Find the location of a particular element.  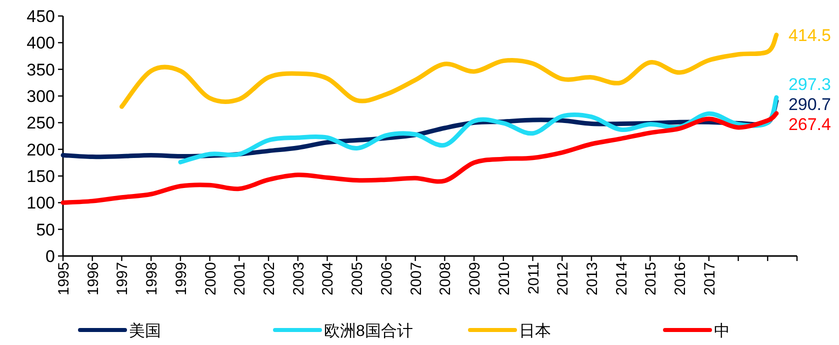

data-label: 297.3 is located at coordinates (809, 84).